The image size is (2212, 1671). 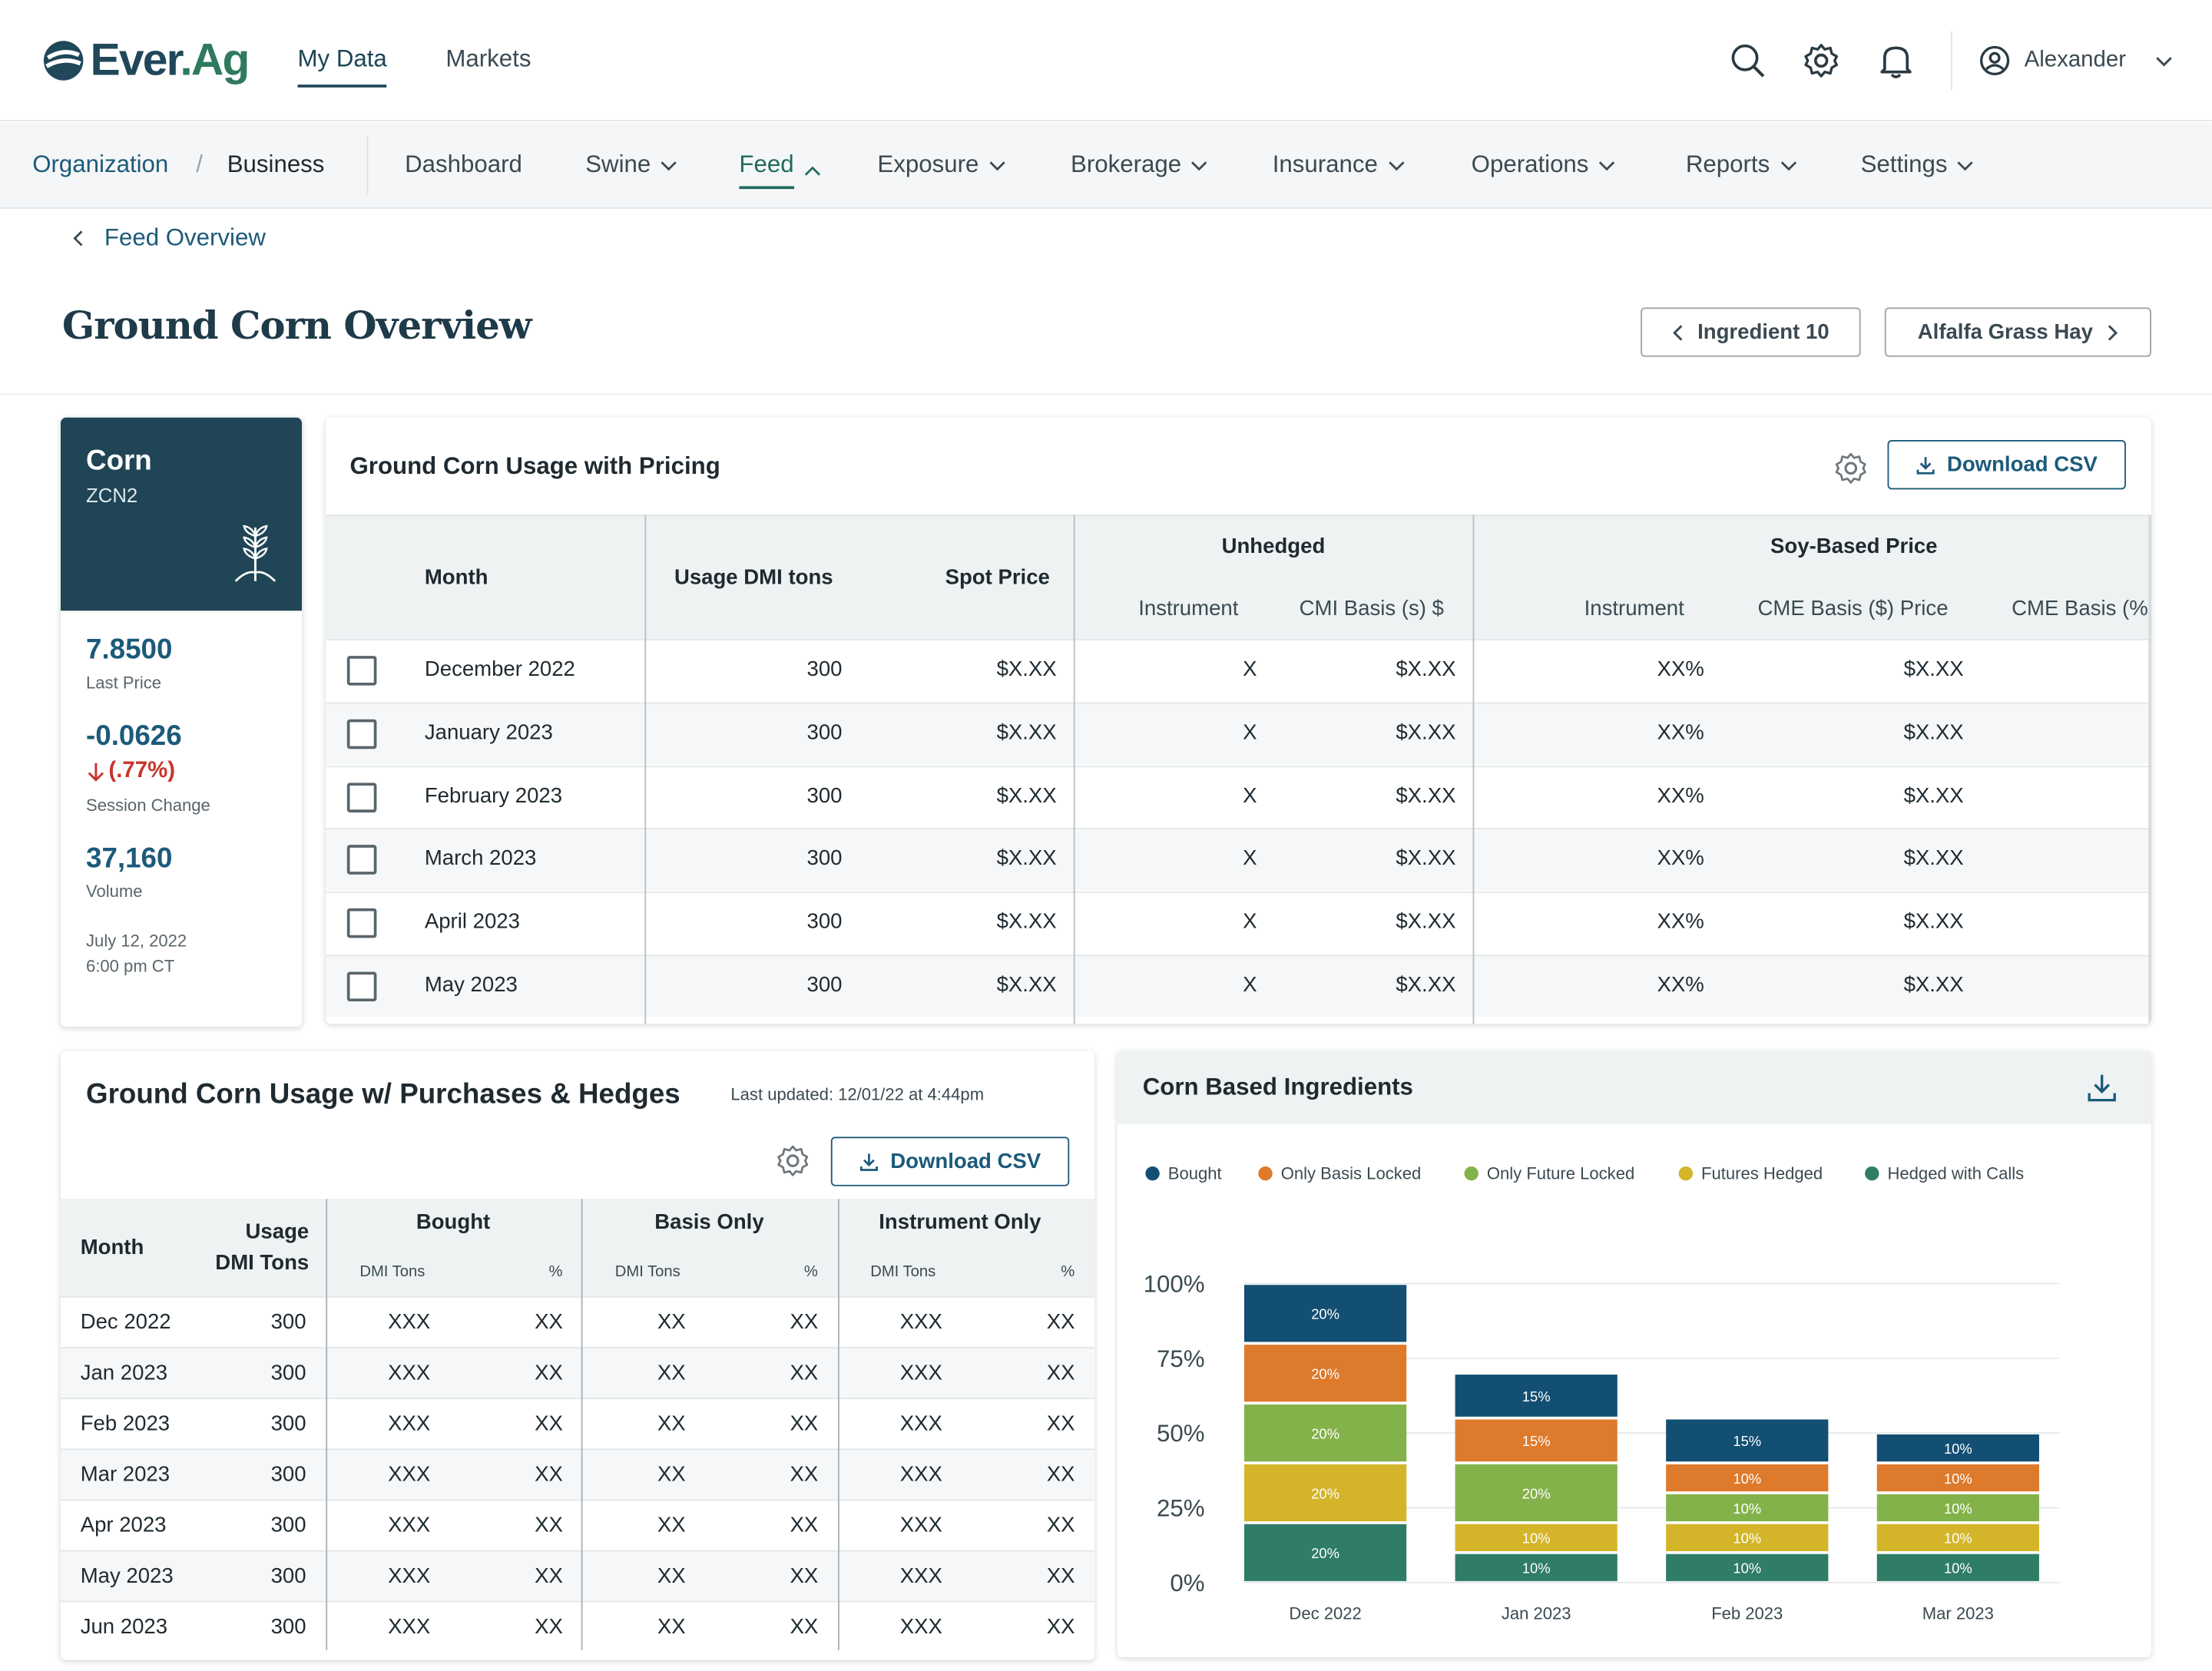 What do you see at coordinates (942, 165) in the screenshot?
I see `subnav-exposure: Exposure` at bounding box center [942, 165].